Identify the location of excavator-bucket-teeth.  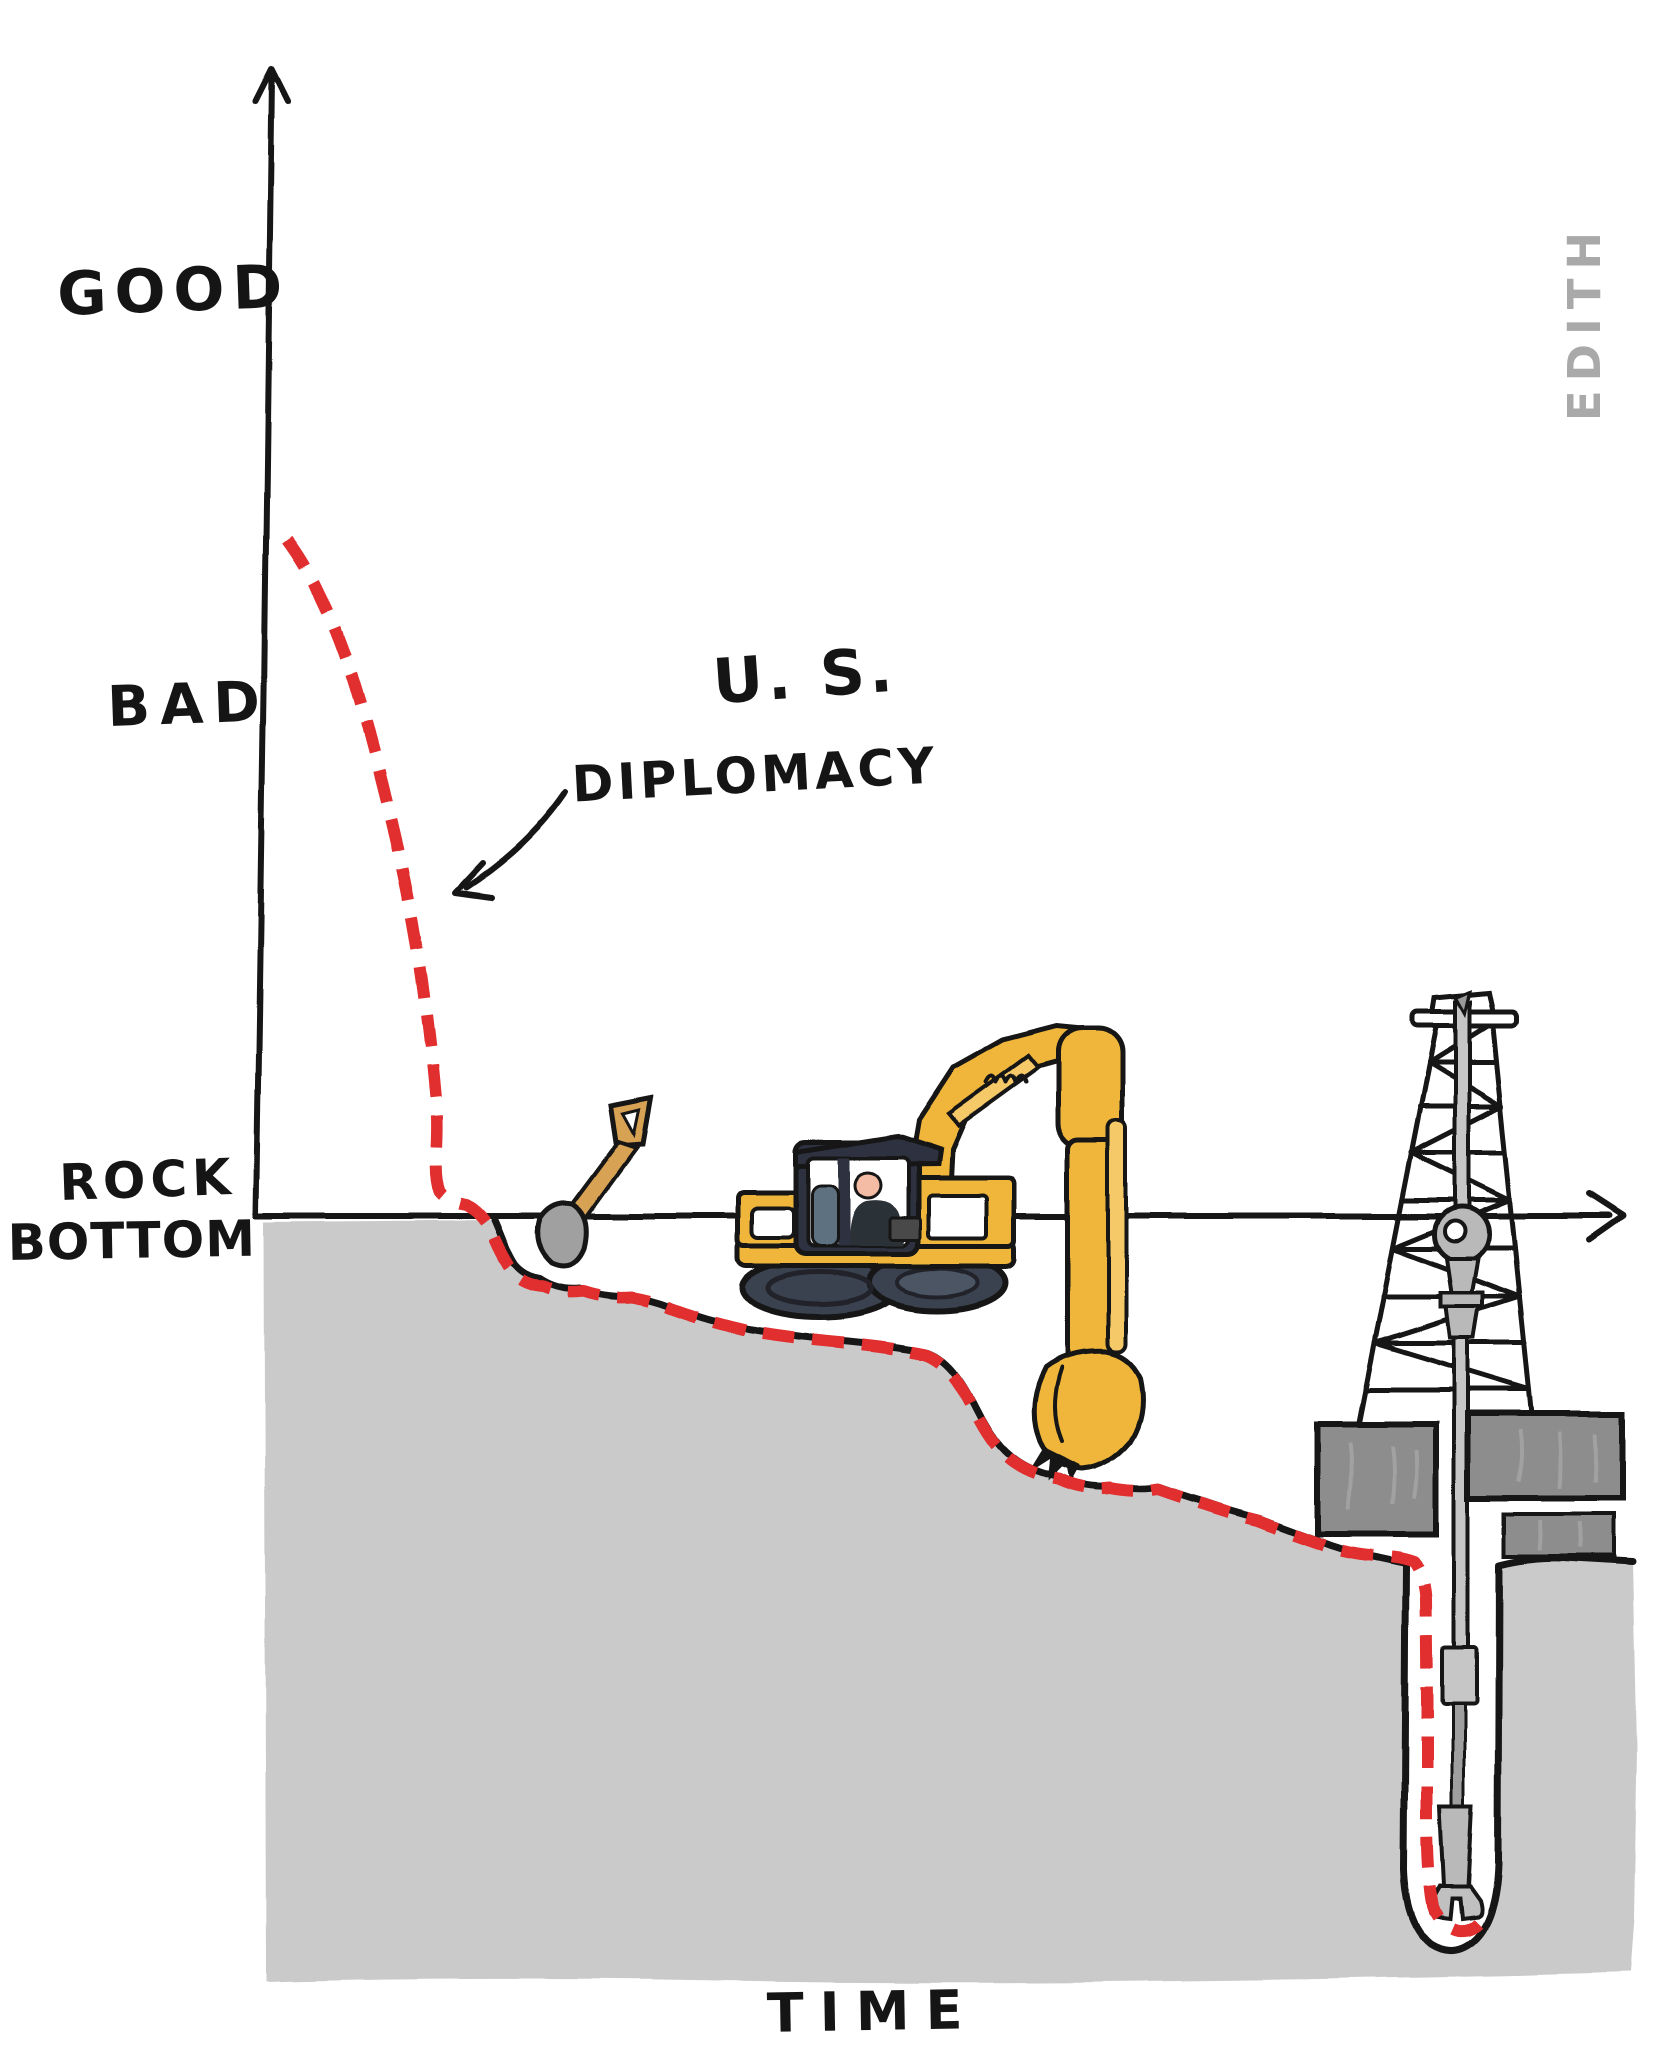
(1054, 1466).